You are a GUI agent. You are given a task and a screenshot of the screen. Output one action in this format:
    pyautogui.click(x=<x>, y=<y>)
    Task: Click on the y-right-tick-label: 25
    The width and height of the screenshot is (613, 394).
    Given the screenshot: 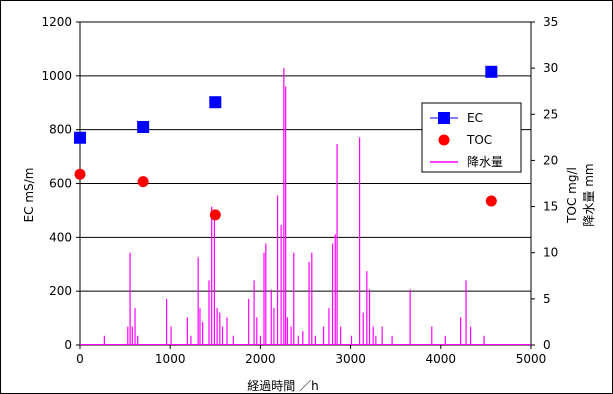 What is the action you would take?
    pyautogui.click(x=550, y=114)
    